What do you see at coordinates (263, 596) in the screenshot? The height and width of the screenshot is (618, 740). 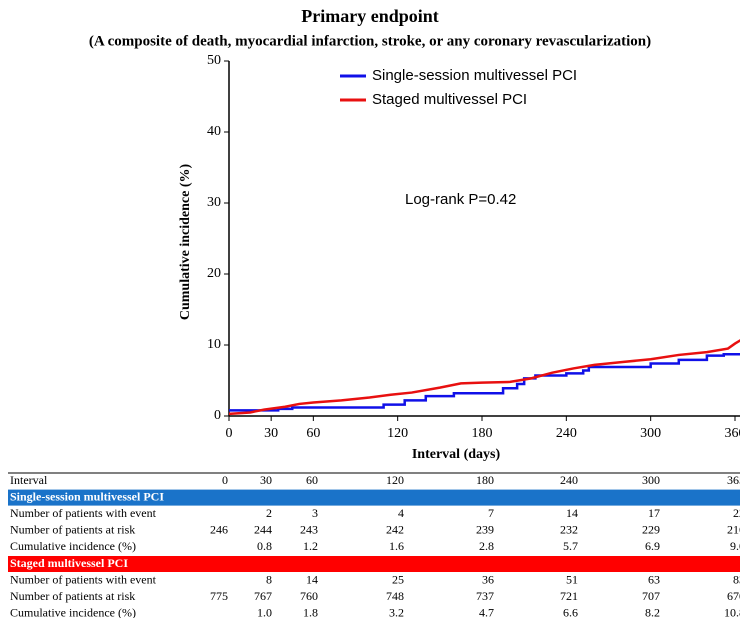 I see `table-cell: 767` at bounding box center [263, 596].